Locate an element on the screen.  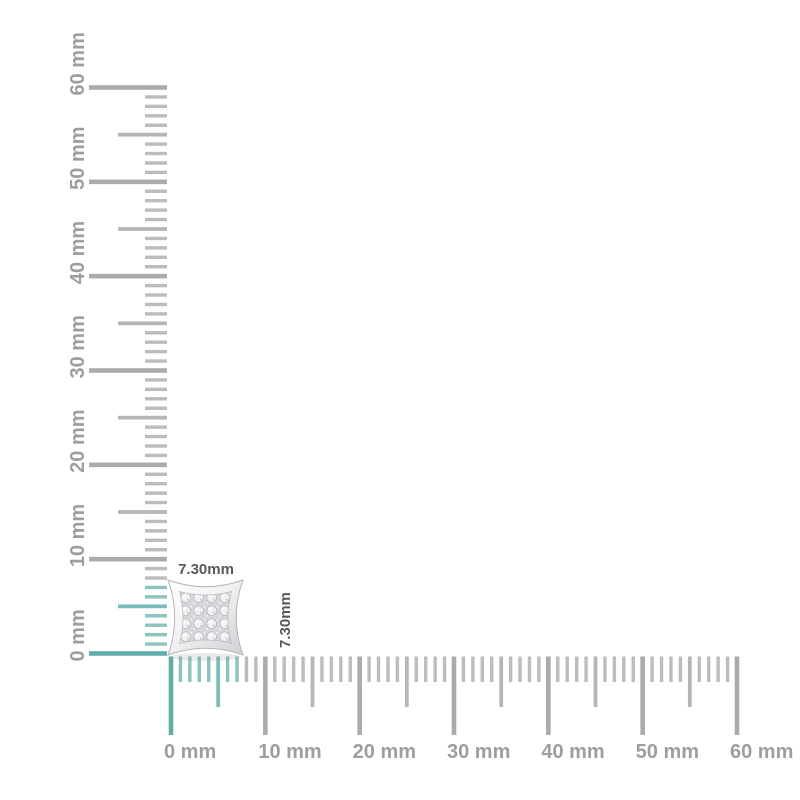
h-ruler-label-60mm: 60 mm is located at coordinates (761, 752).